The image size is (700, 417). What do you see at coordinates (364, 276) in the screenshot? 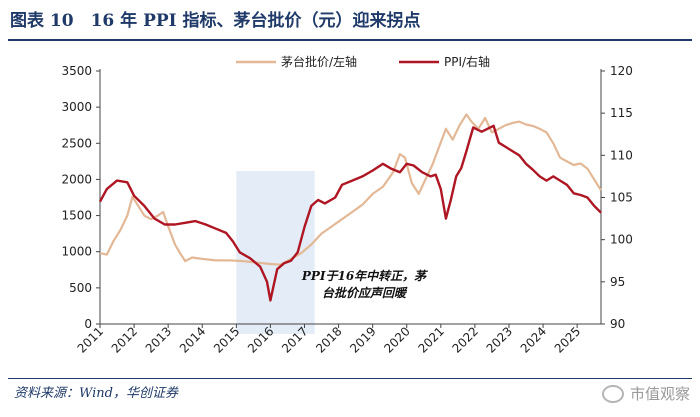
I see `annotation-line-1: PPI于16年中转正，茅` at bounding box center [364, 276].